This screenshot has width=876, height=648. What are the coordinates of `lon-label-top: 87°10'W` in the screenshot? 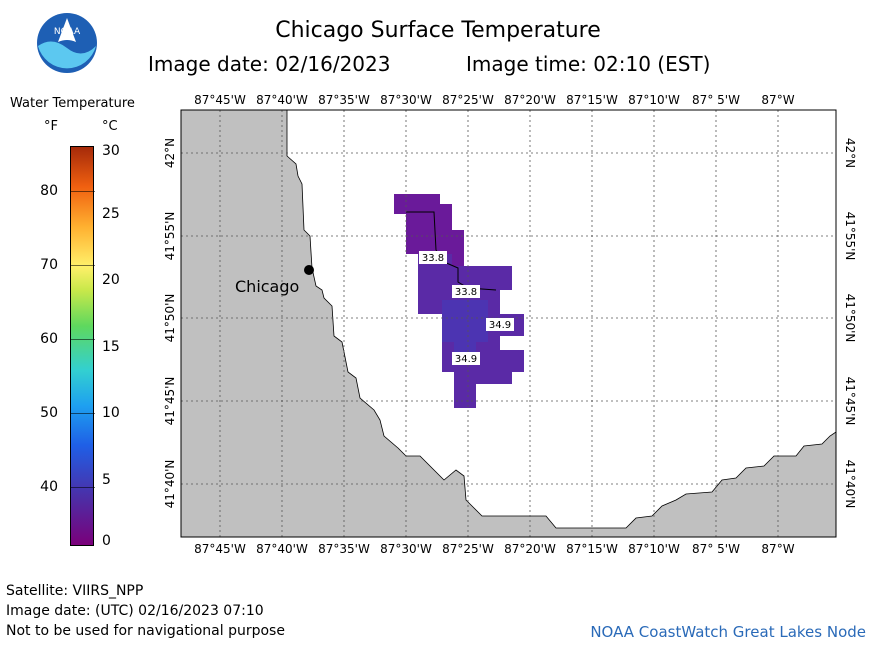 It's located at (654, 100).